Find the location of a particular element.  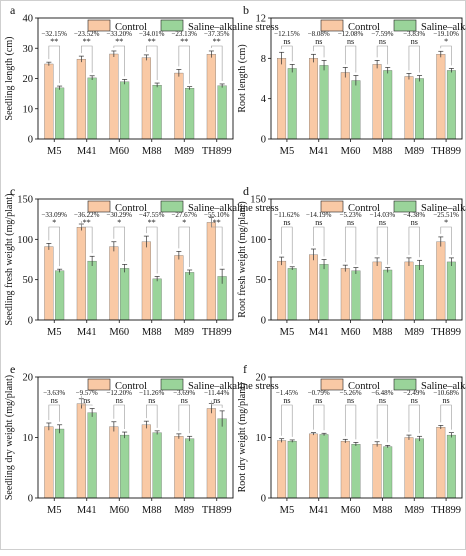

percent-change-label: −7.59% is located at coordinates (382, 34).